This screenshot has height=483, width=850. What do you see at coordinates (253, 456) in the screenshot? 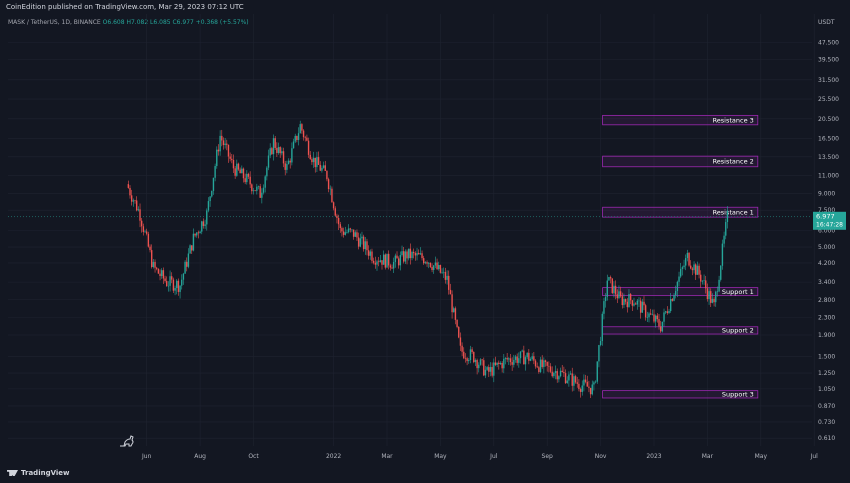
I see `x-tick-label: Oct` at bounding box center [253, 456].